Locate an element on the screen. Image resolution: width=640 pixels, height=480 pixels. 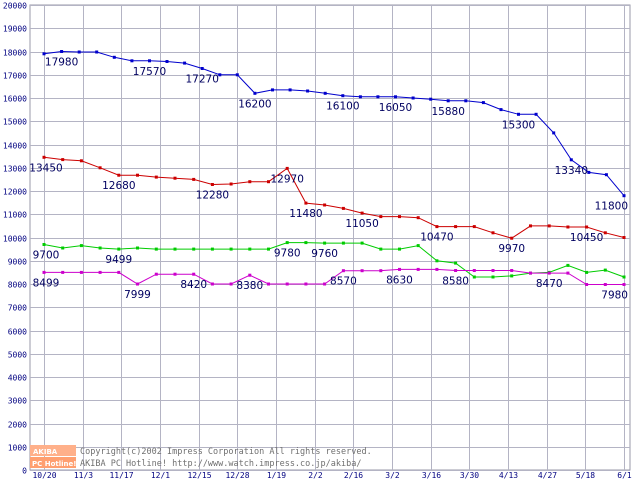
logo-bottom-text: PC Hotline! is located at coordinates (54, 464).